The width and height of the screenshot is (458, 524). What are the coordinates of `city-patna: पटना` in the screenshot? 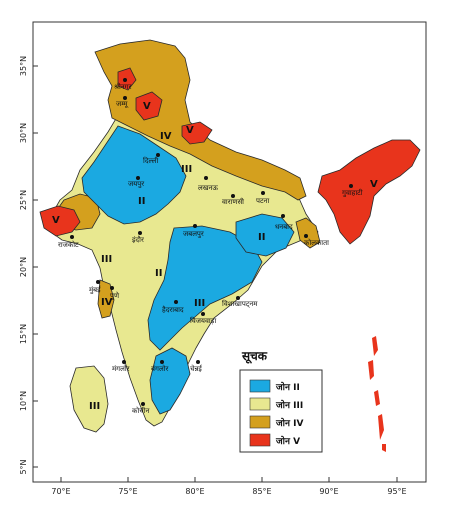 It's located at (262, 201).